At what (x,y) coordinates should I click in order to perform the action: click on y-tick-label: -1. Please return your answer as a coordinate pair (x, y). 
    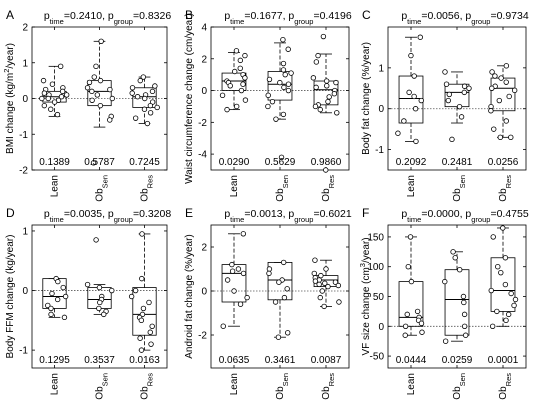
    Looking at the image, I should click on (379, 150).